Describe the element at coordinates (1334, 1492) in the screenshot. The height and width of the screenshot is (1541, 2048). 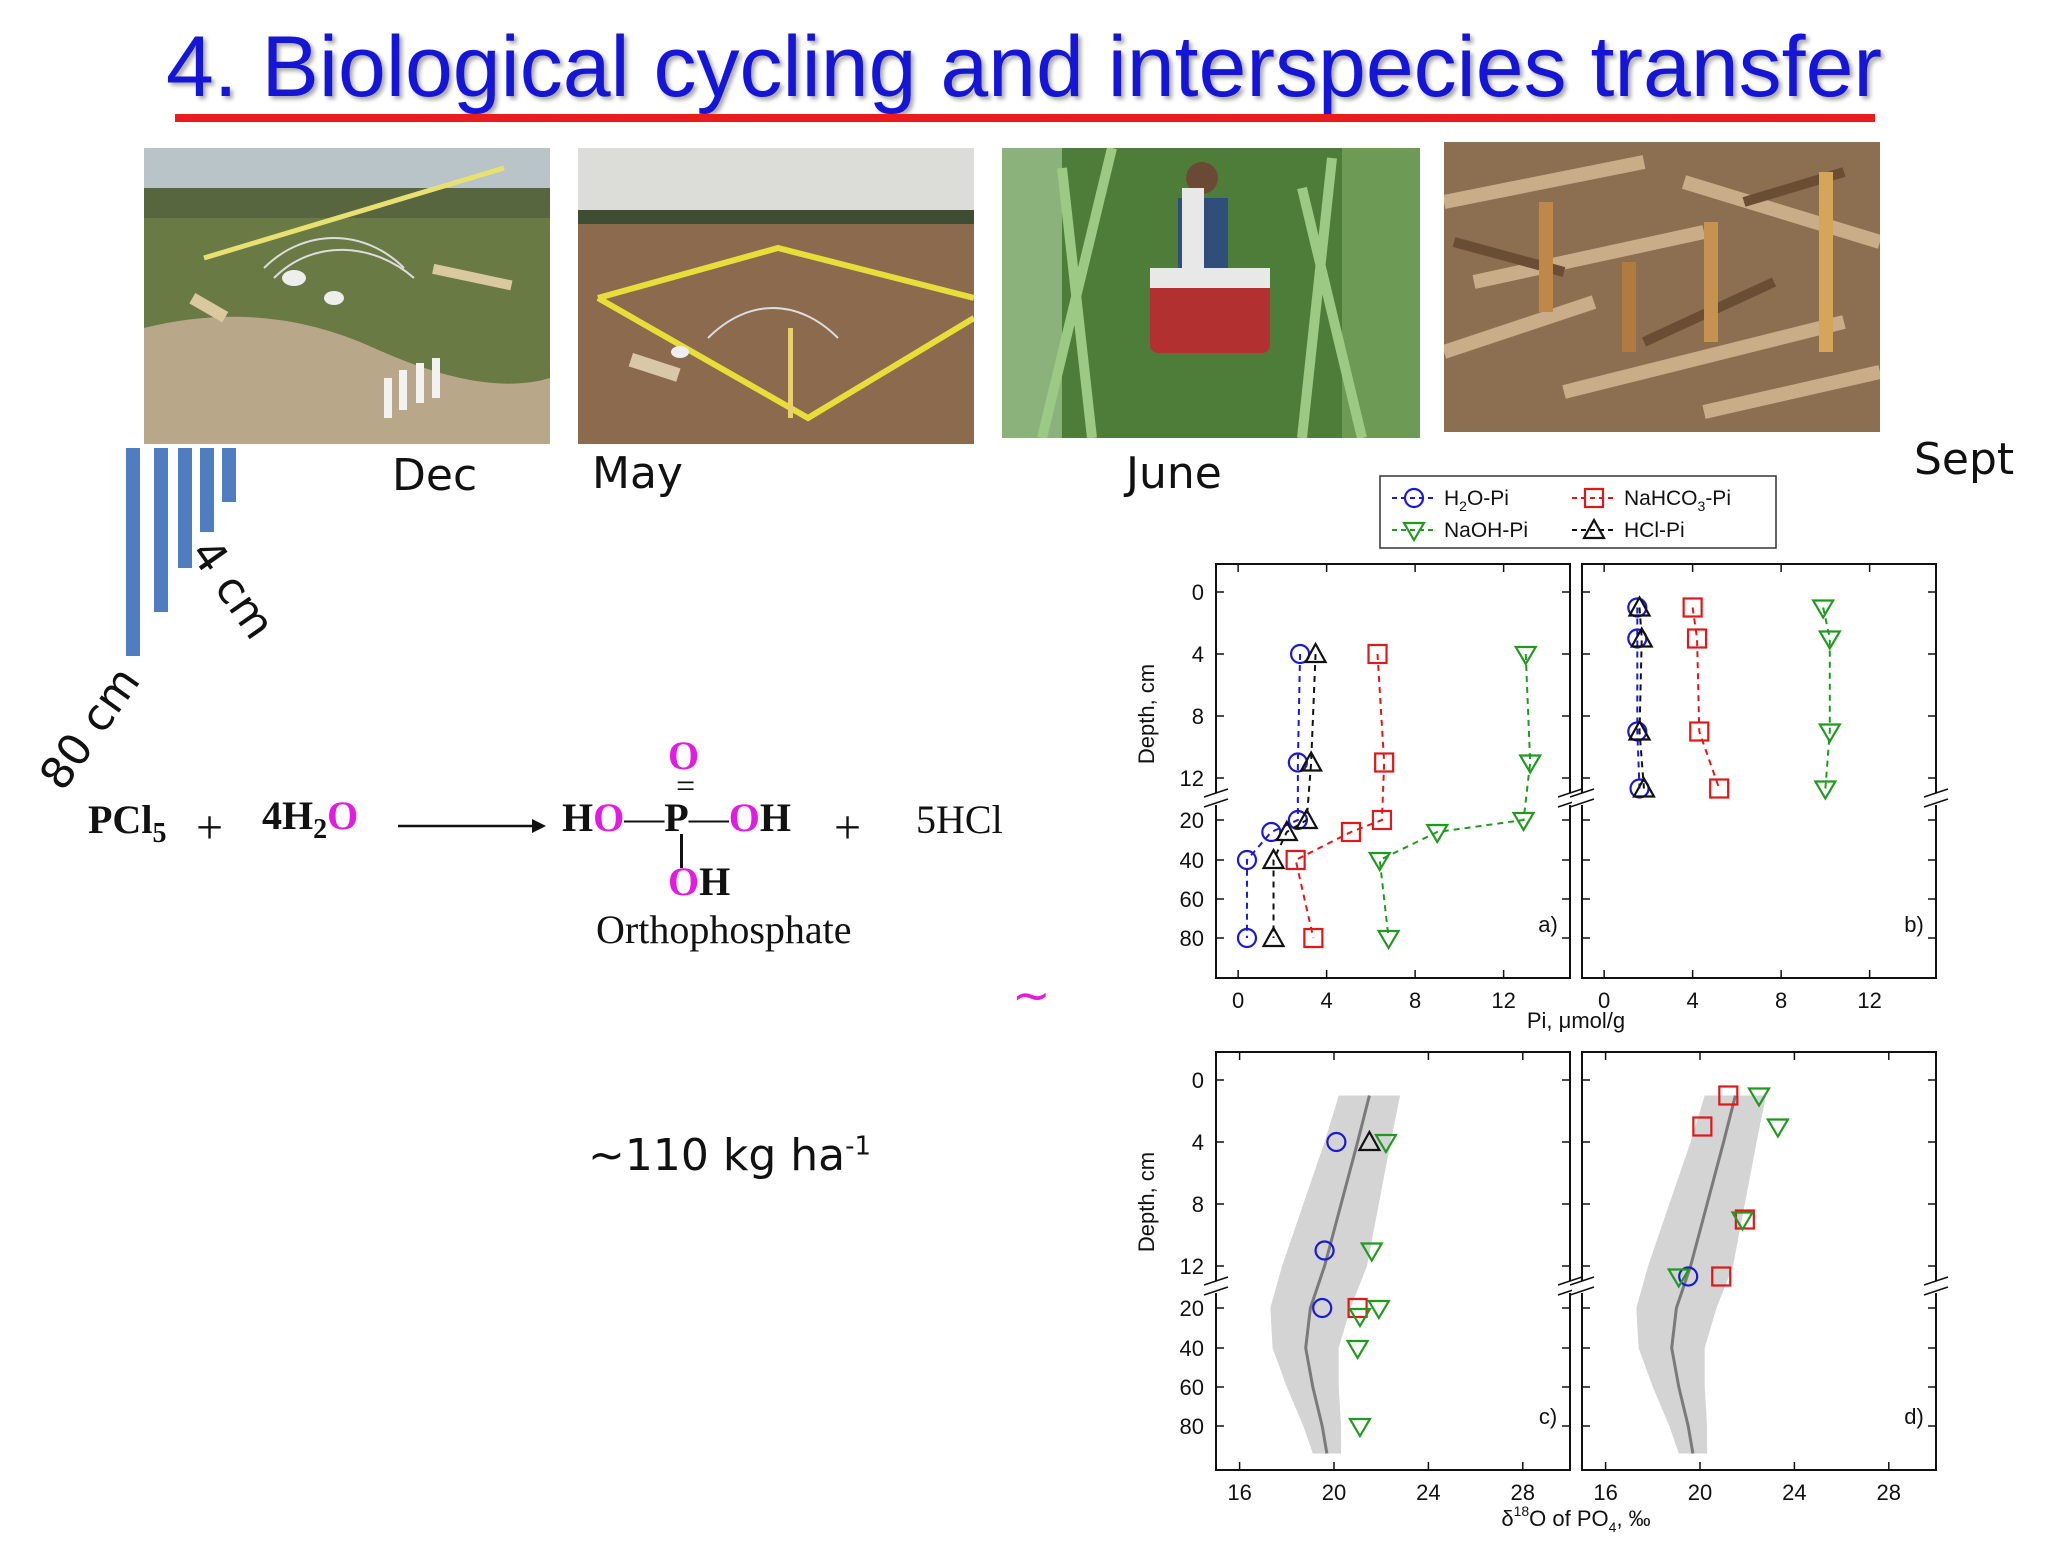
I see `panel-c-xtick-label-1: 20` at that location.